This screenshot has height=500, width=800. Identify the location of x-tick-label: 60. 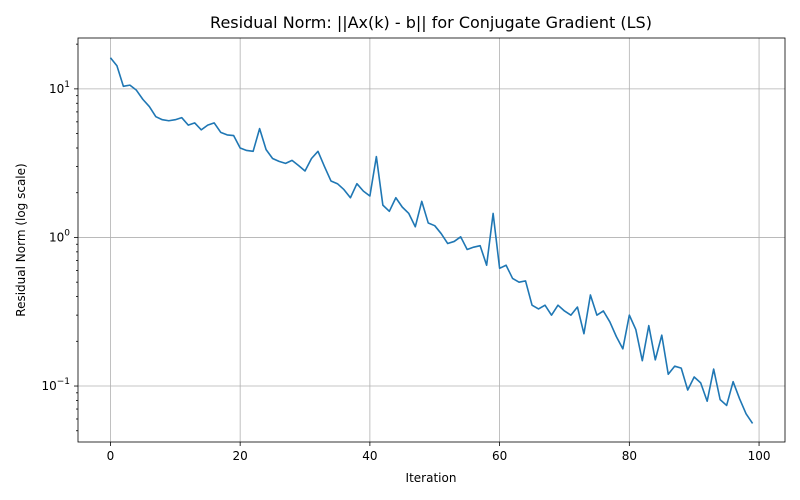
(499, 456).